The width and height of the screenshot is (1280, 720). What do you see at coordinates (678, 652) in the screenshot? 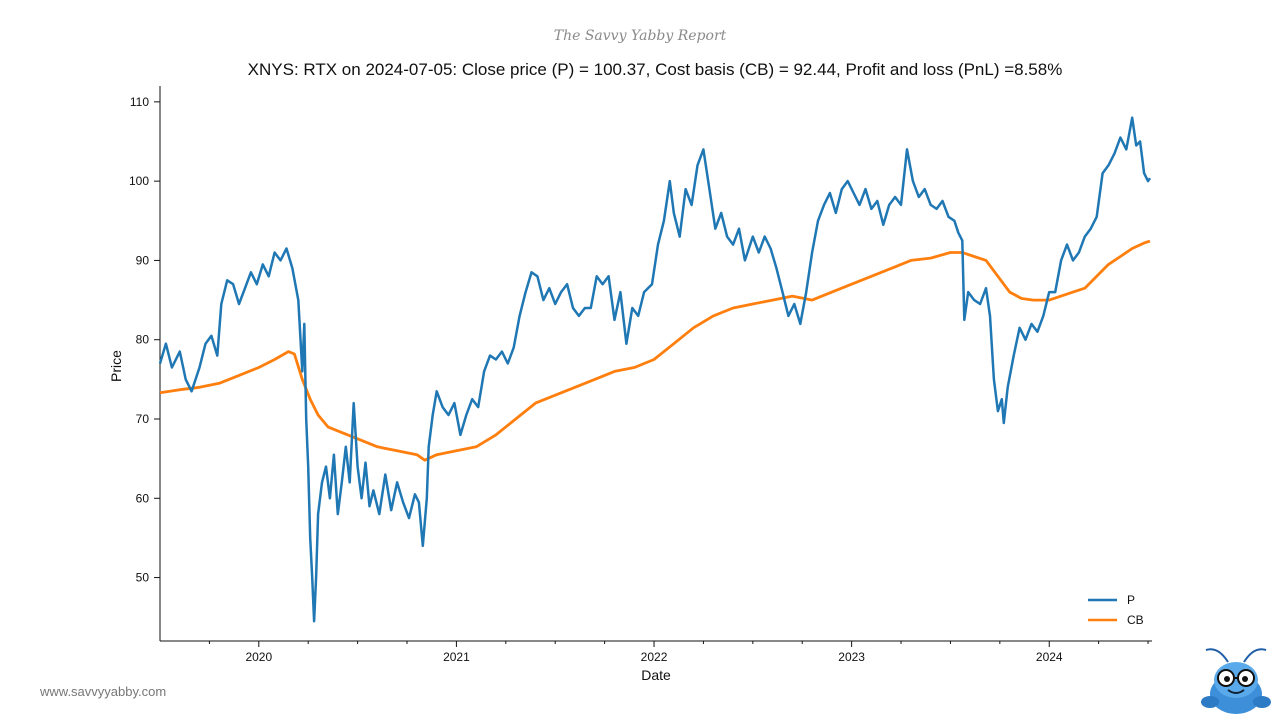
I see `x-ticks: 2020 2021 2022 2023 2024` at bounding box center [678, 652].